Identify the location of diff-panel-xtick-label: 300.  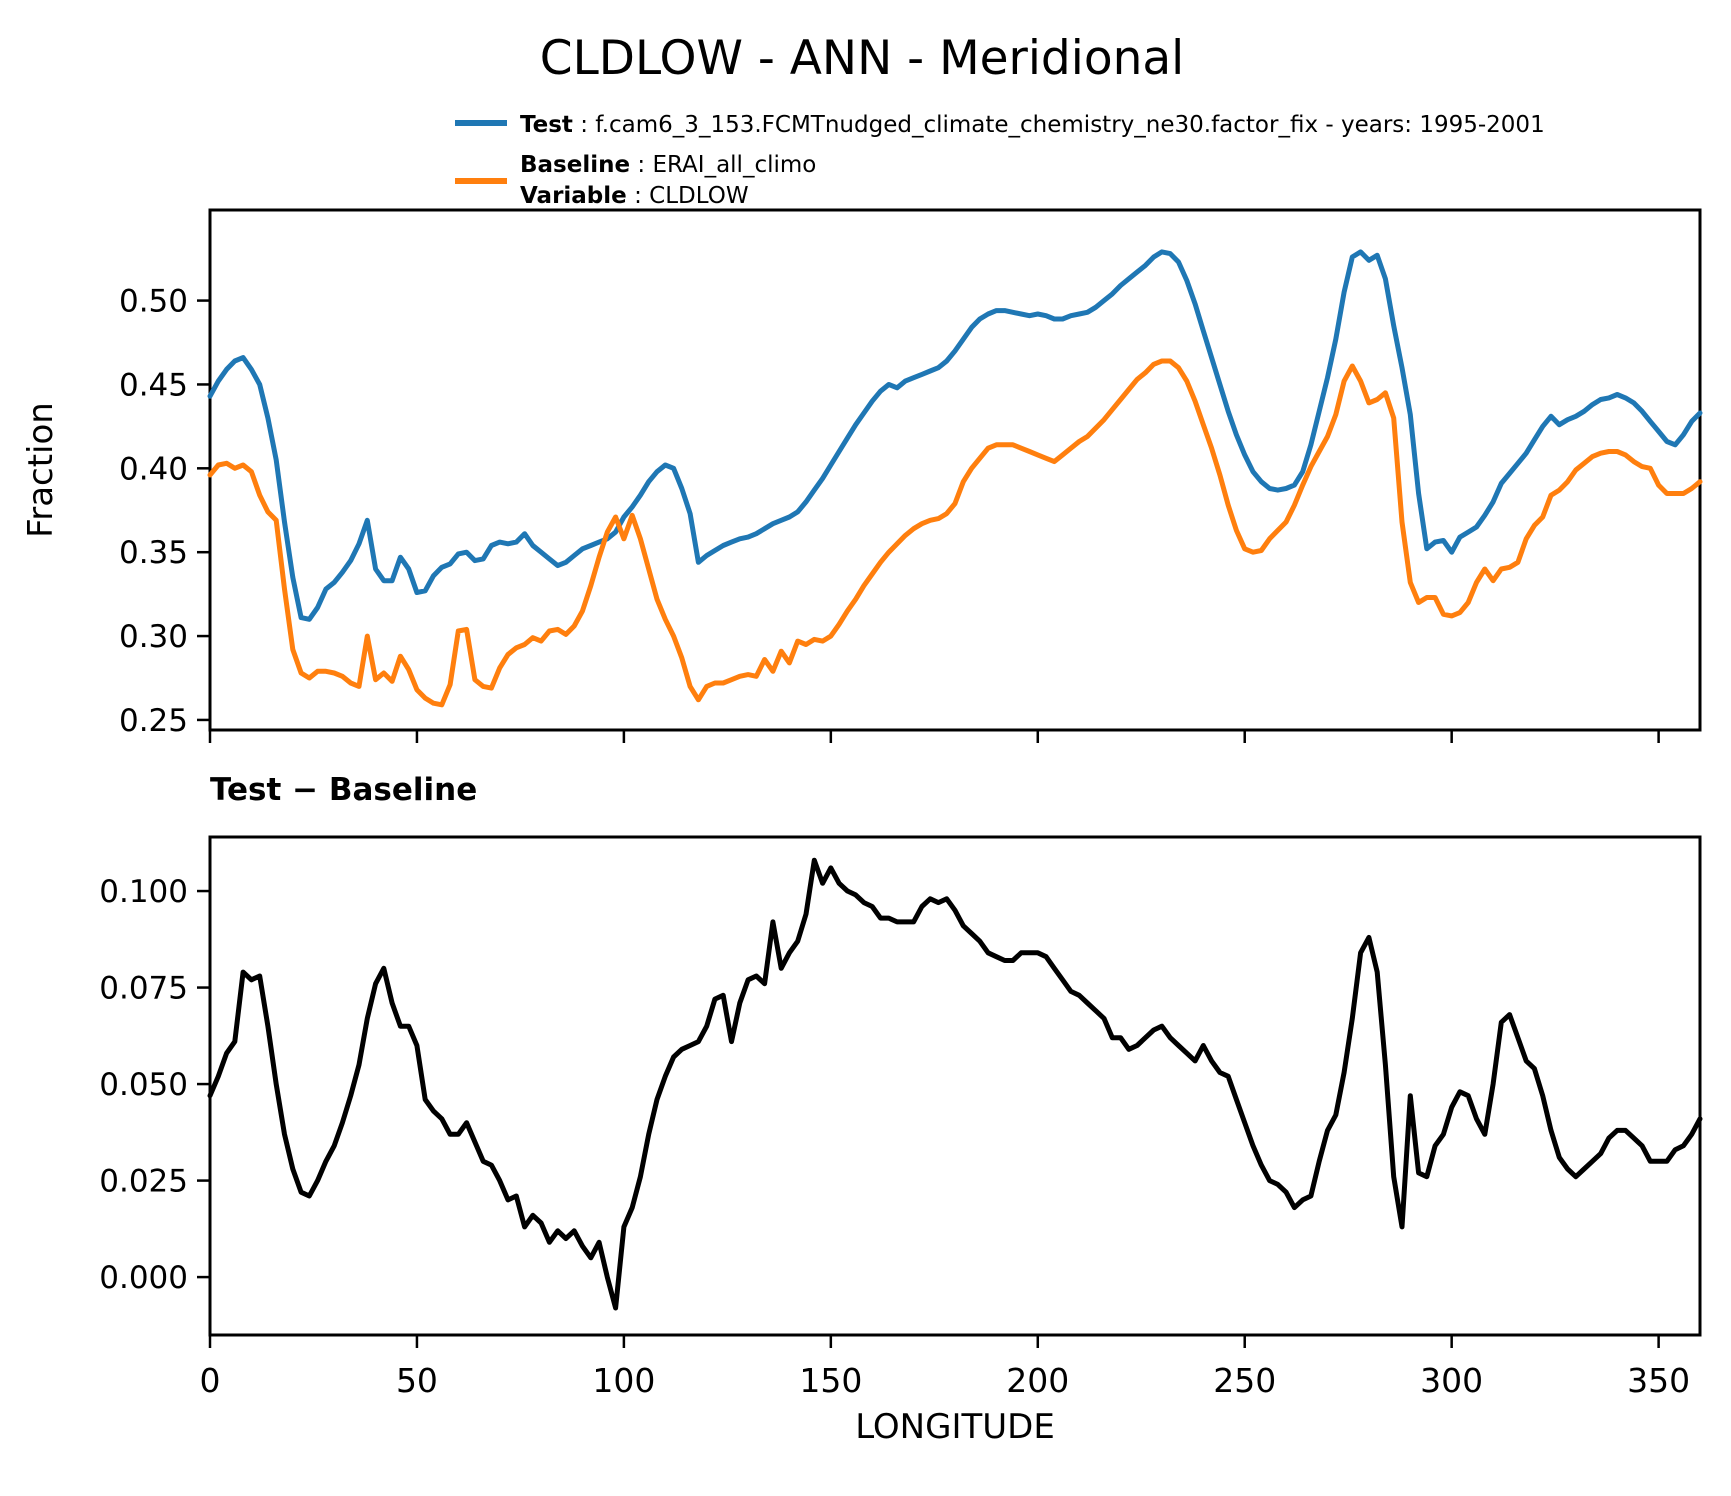
(1451, 1380).